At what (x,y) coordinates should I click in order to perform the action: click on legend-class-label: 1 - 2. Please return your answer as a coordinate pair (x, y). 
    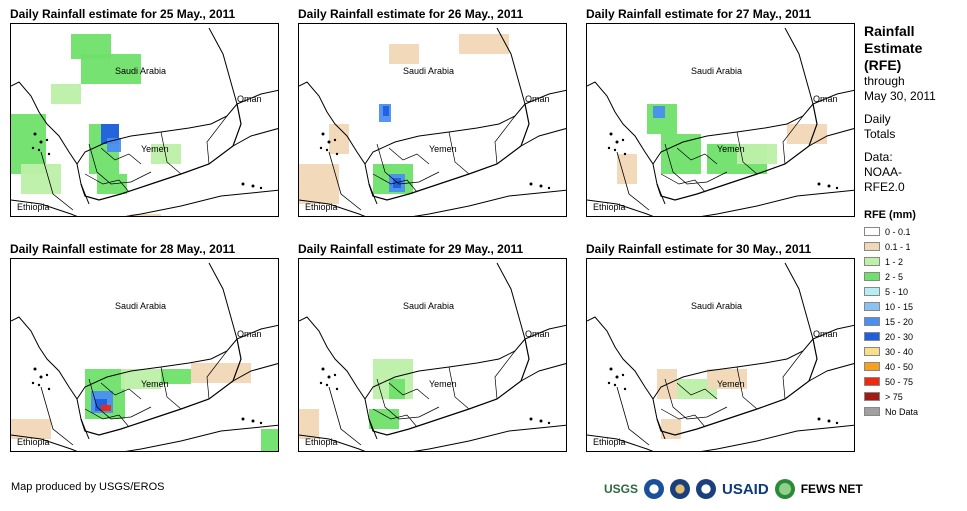
    Looking at the image, I should click on (894, 261).